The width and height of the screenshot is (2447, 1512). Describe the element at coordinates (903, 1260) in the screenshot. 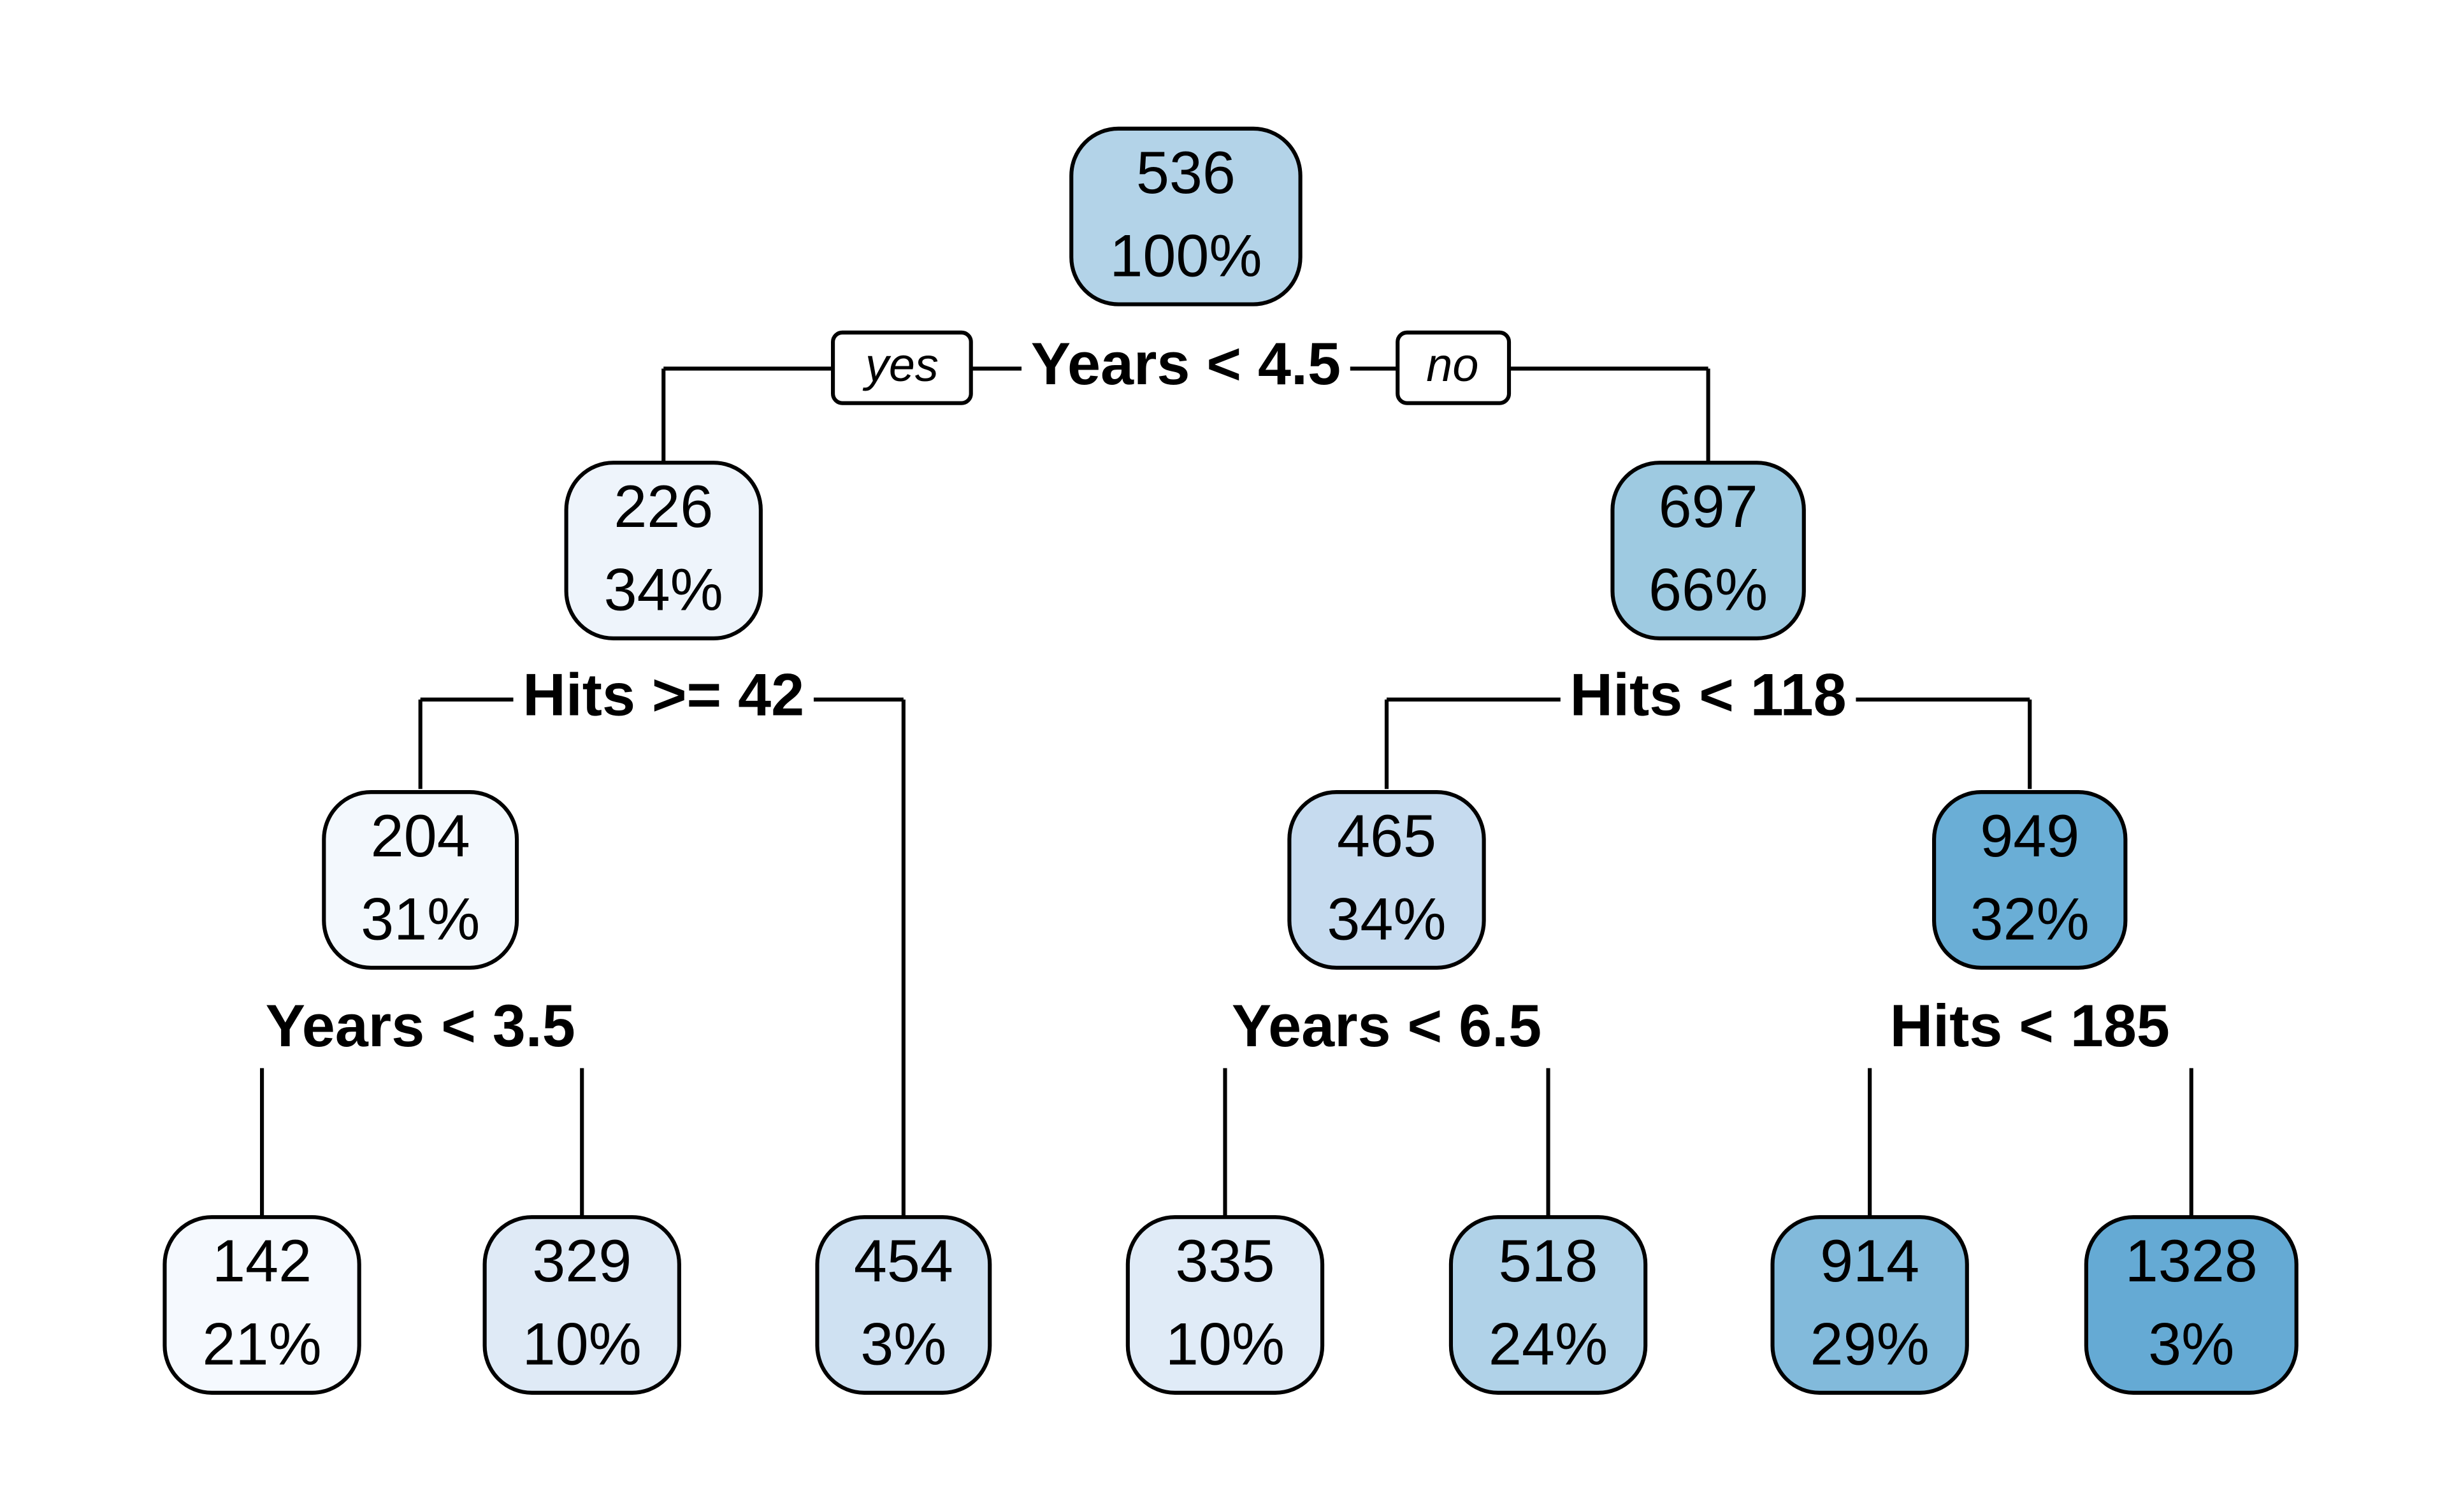

I see `node-value: 454` at that location.